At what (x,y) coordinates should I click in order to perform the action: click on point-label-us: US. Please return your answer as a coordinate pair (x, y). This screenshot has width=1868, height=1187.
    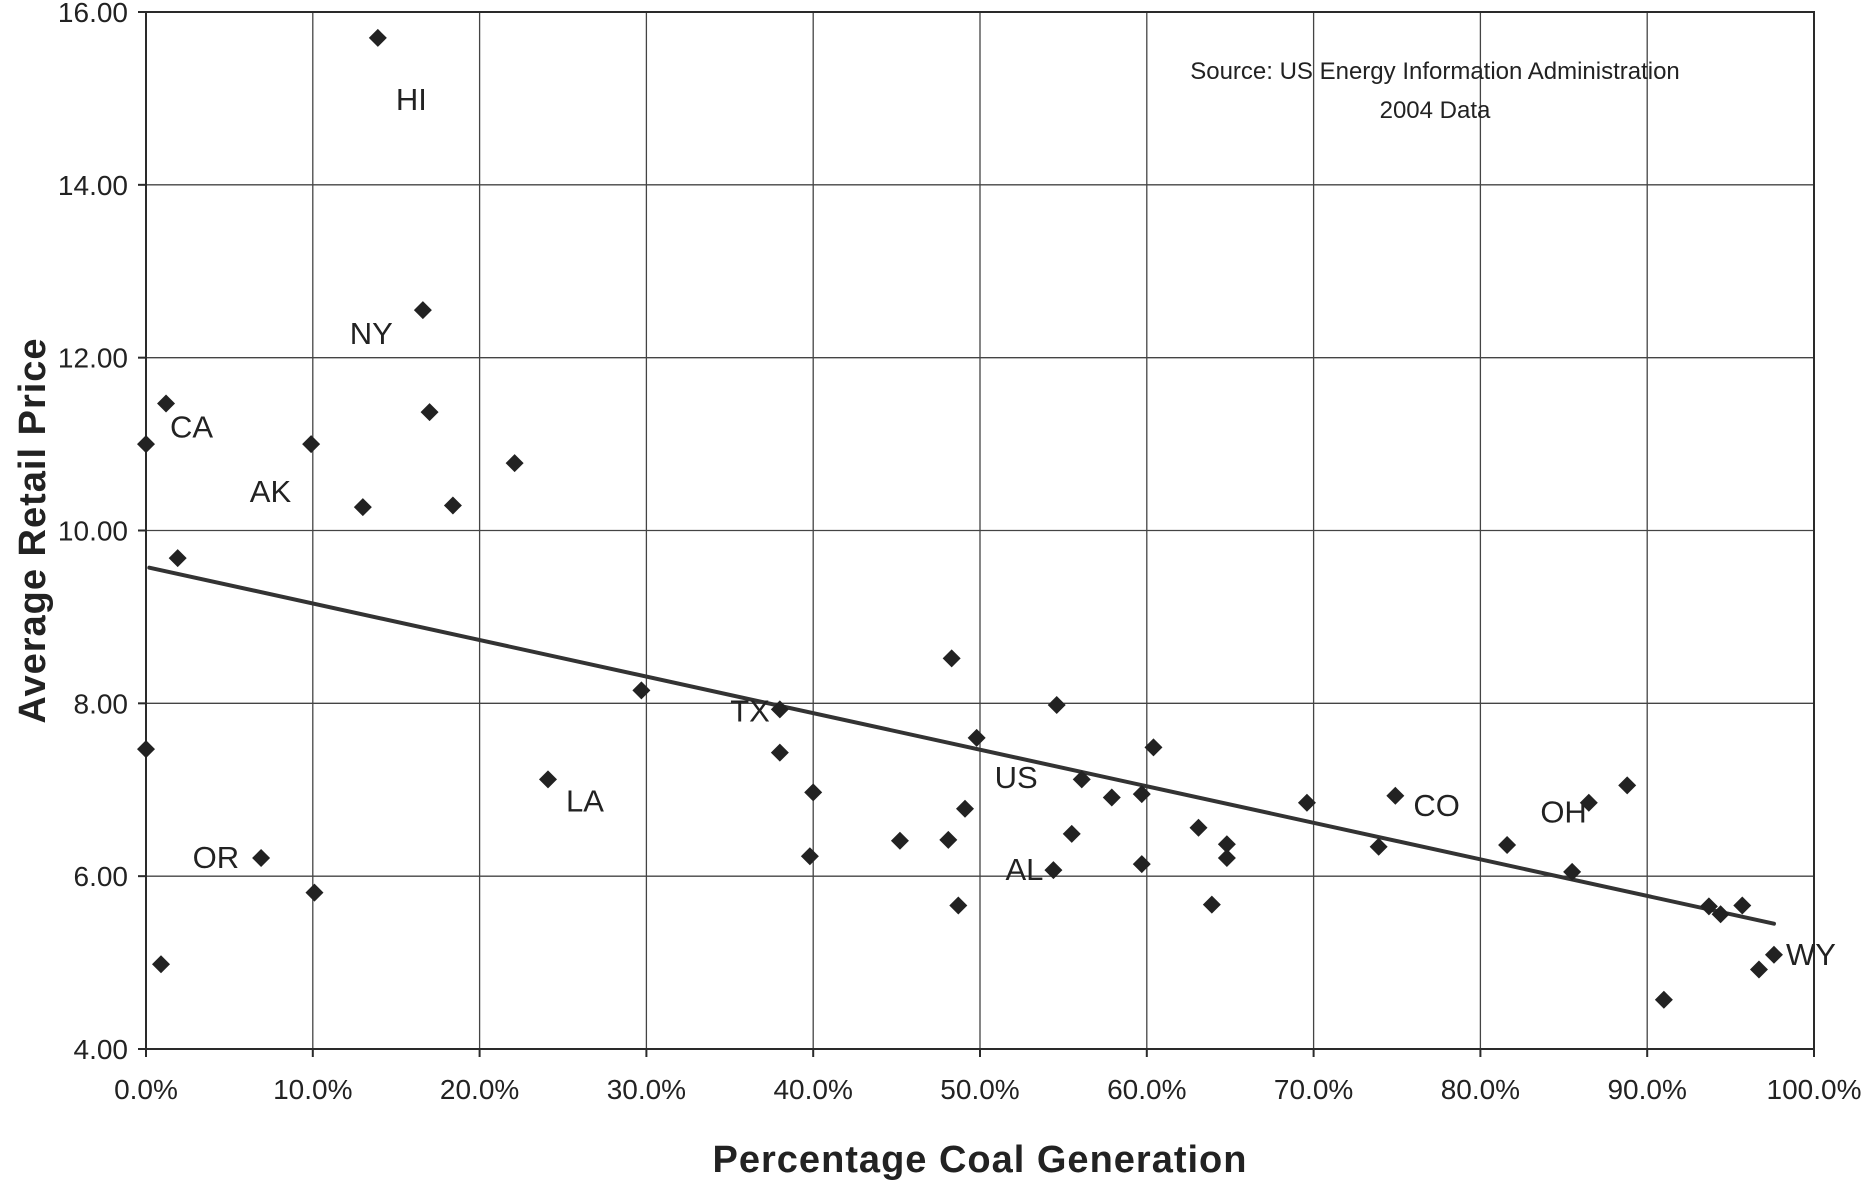
    Looking at the image, I should click on (1016, 777).